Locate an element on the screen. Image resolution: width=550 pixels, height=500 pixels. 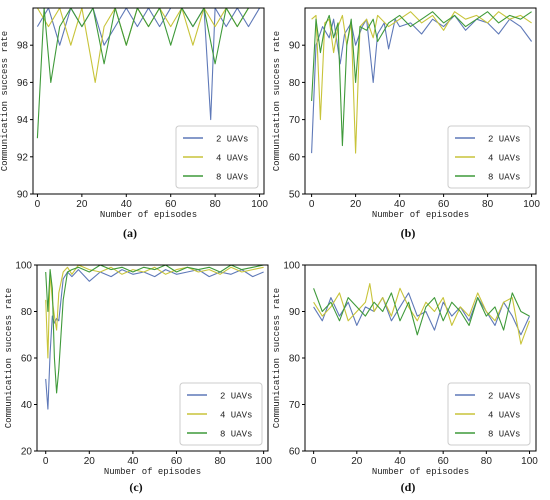
y-tick-label: 98 is located at coordinates (23, 46).